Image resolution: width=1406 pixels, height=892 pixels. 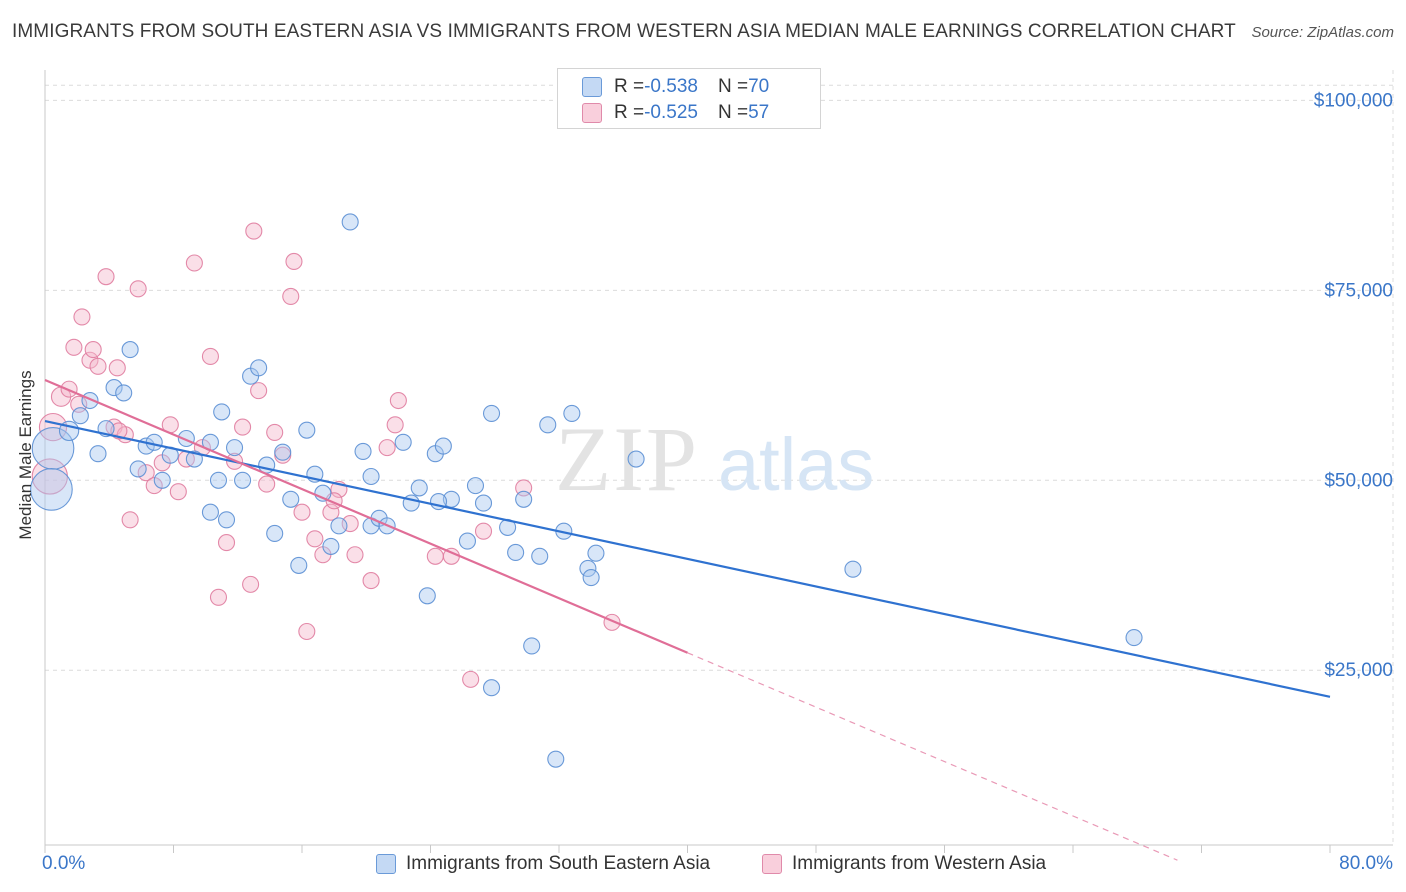 What do you see at coordinates (558, 863) in the screenshot?
I see `legend-label: Immigrants from South Eastern Asia` at bounding box center [558, 863].